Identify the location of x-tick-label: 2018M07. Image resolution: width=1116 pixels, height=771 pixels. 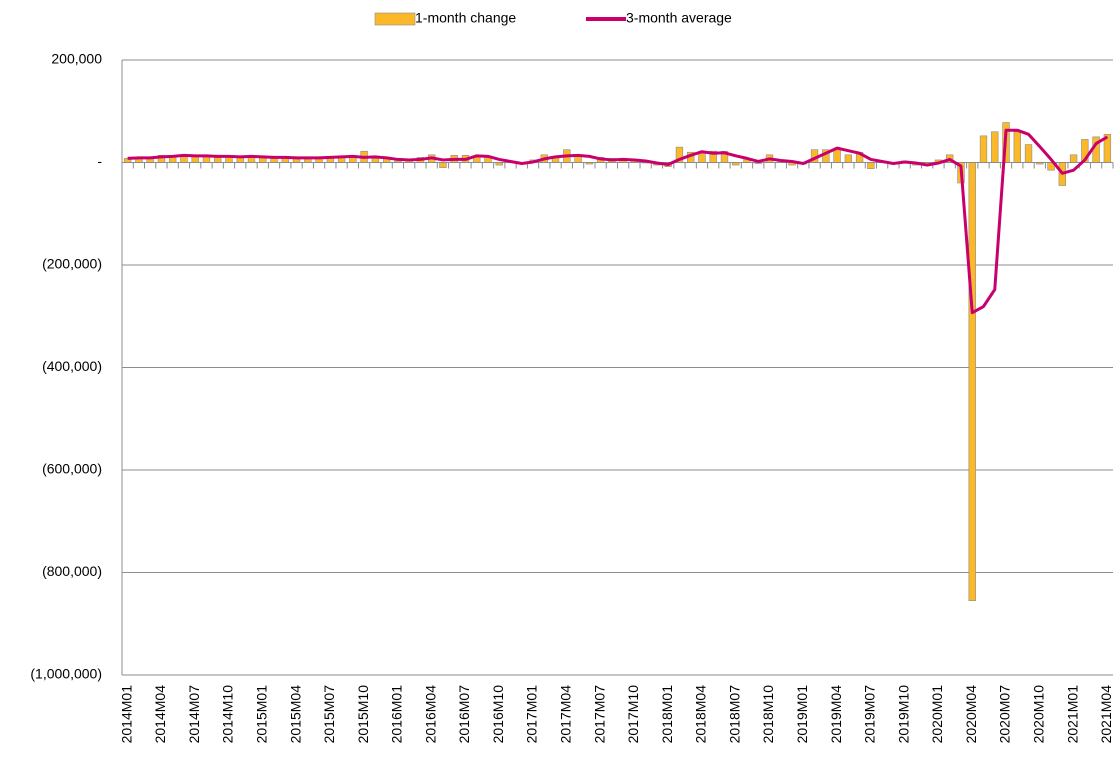
(734, 714).